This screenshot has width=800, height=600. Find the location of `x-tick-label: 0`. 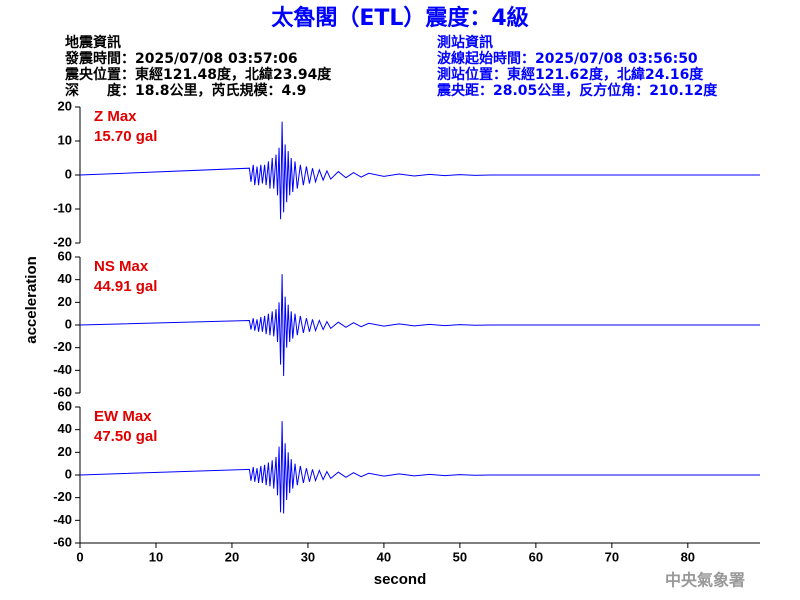

x-tick-label: 0 is located at coordinates (79, 556).